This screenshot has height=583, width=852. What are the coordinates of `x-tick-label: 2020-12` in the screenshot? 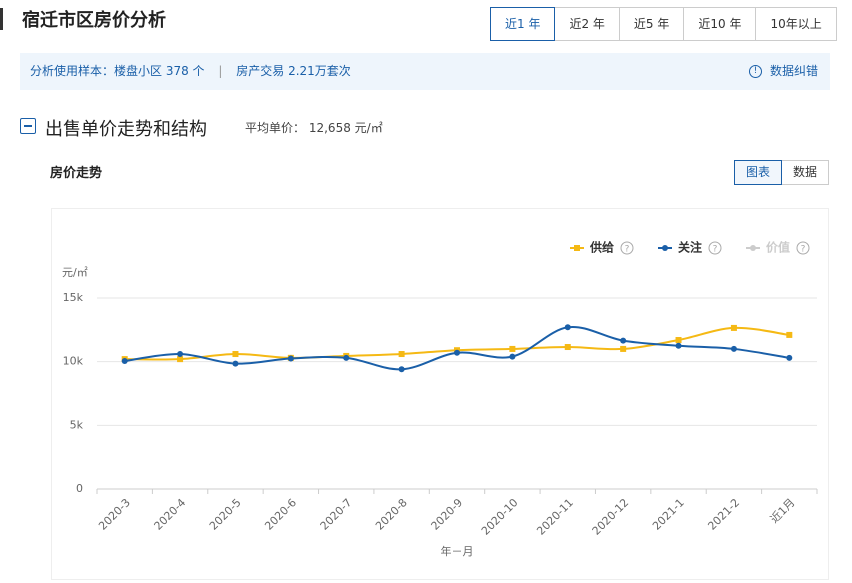 It's located at (611, 517).